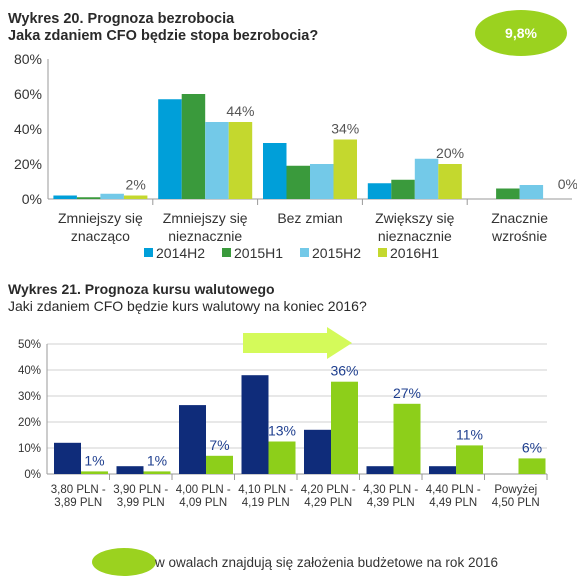 This screenshot has height=584, width=577. I want to click on y-tick-label: 30%, so click(29, 397).